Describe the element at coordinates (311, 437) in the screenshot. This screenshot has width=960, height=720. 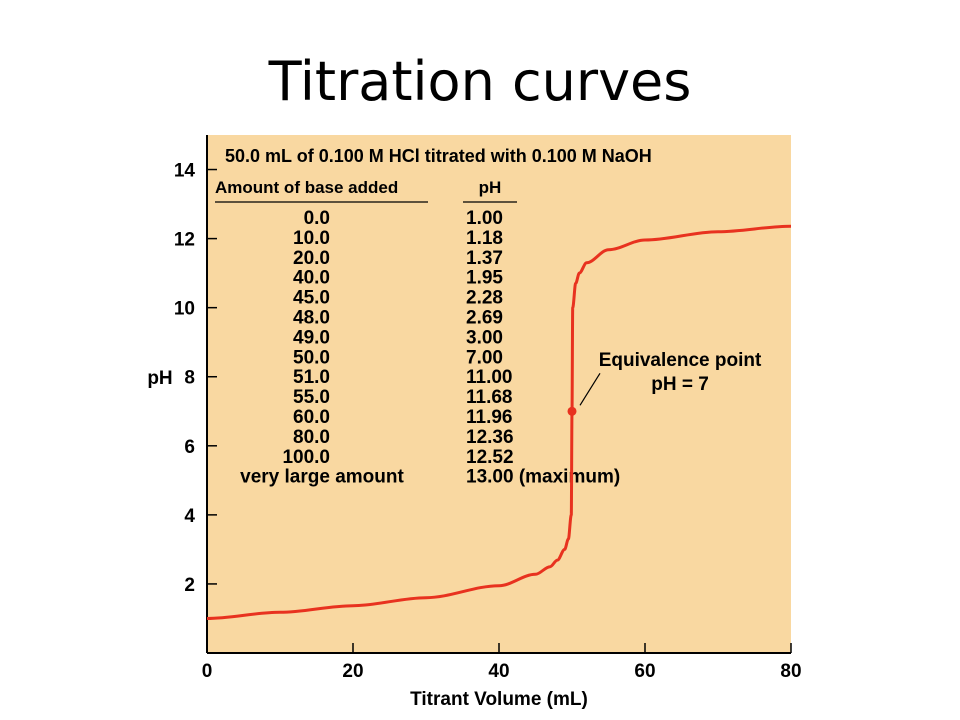
I see `table-cell-amount: 80.0` at that location.